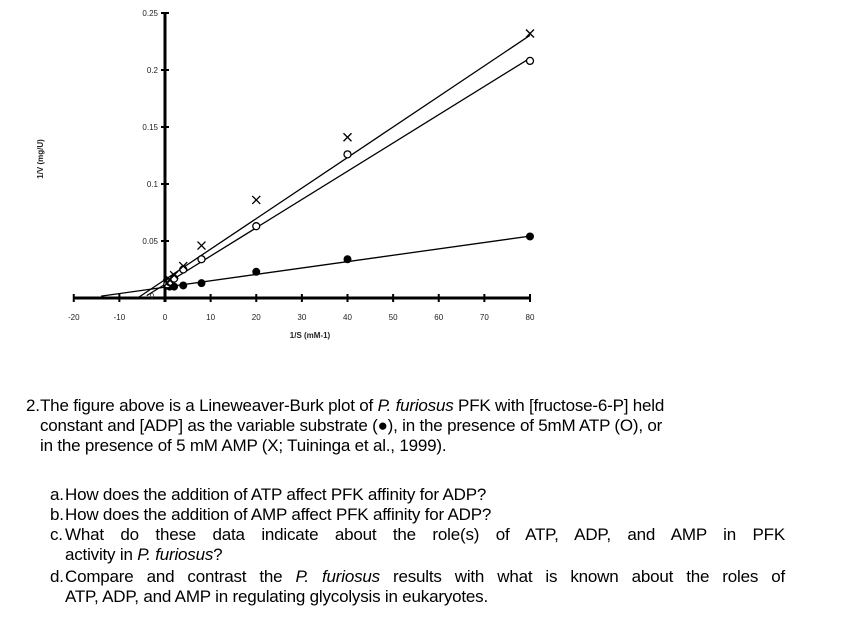 Image resolution: width=852 pixels, height=638 pixels. I want to click on x-tick-label: 0, so click(165, 317).